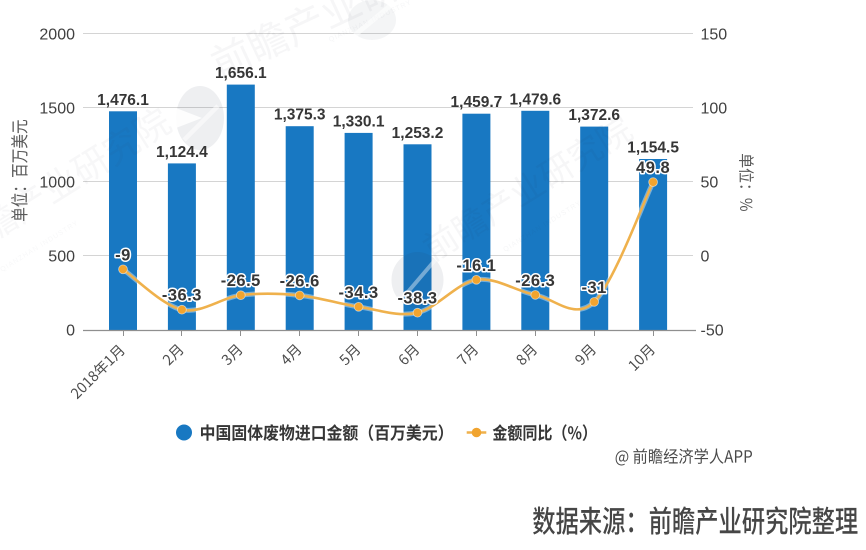  Describe the element at coordinates (359, 121) in the screenshot. I see `svg-text: 1,330.1` at that location.